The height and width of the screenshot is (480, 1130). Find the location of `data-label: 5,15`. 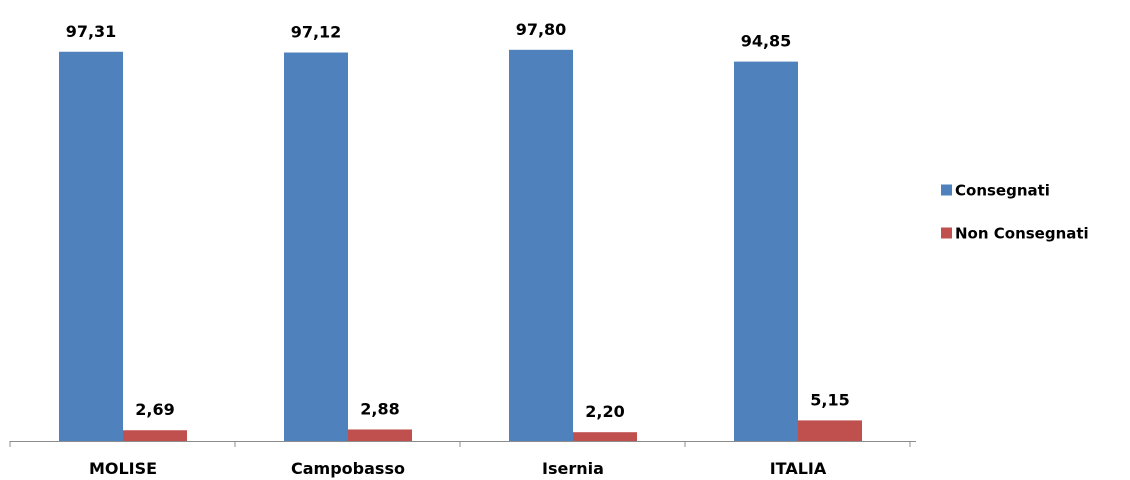

data-label: 5,15 is located at coordinates (829, 399).